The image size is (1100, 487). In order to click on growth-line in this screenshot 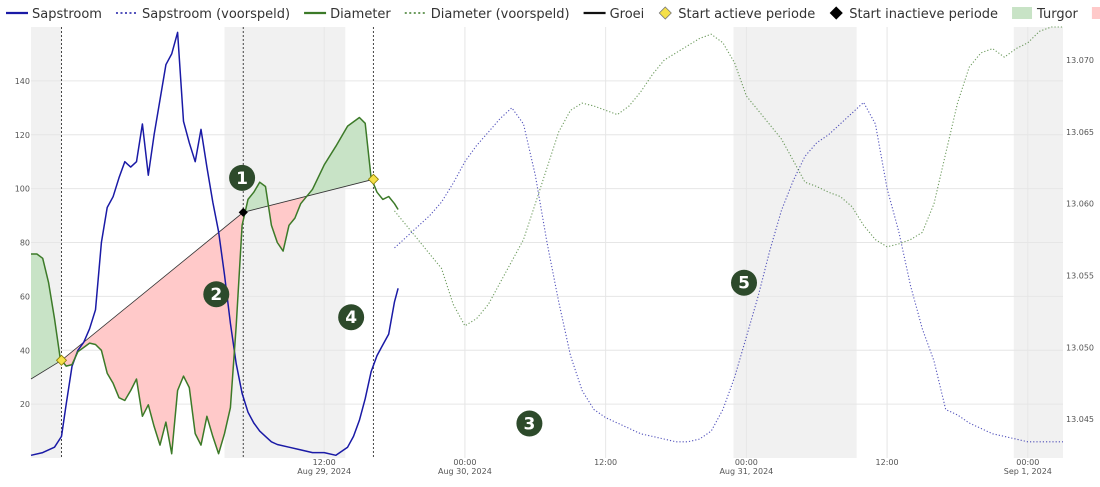, I will do `click(202, 279)`.